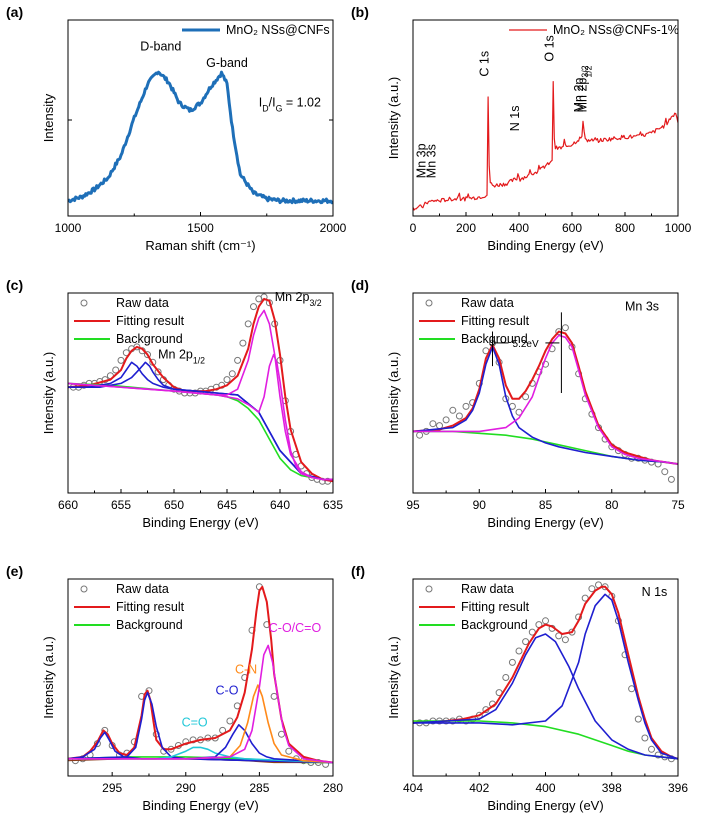 The image size is (720, 836). What do you see at coordinates (480, 505) in the screenshot?
I see `x-tick-label: 90` at bounding box center [480, 505].